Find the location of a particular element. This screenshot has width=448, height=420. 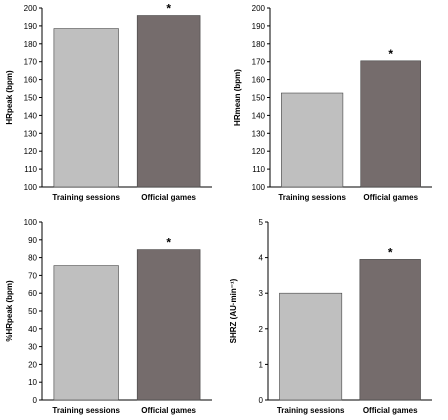

y-tick-label: 70 is located at coordinates (32, 275).